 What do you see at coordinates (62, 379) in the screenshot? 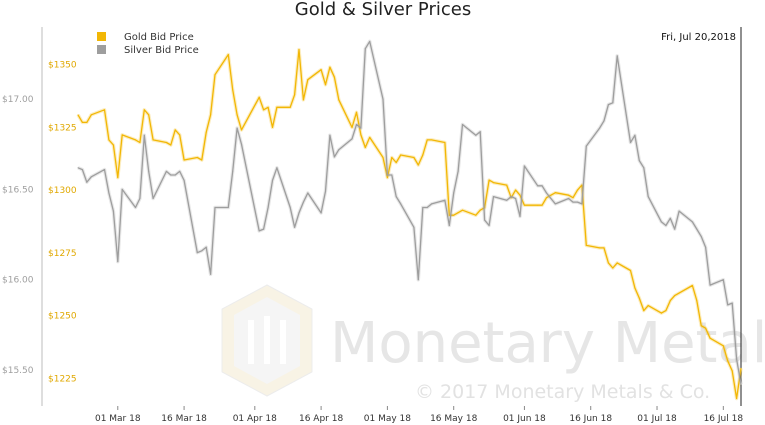
I see `gold-tick-label: $1225` at bounding box center [62, 379].